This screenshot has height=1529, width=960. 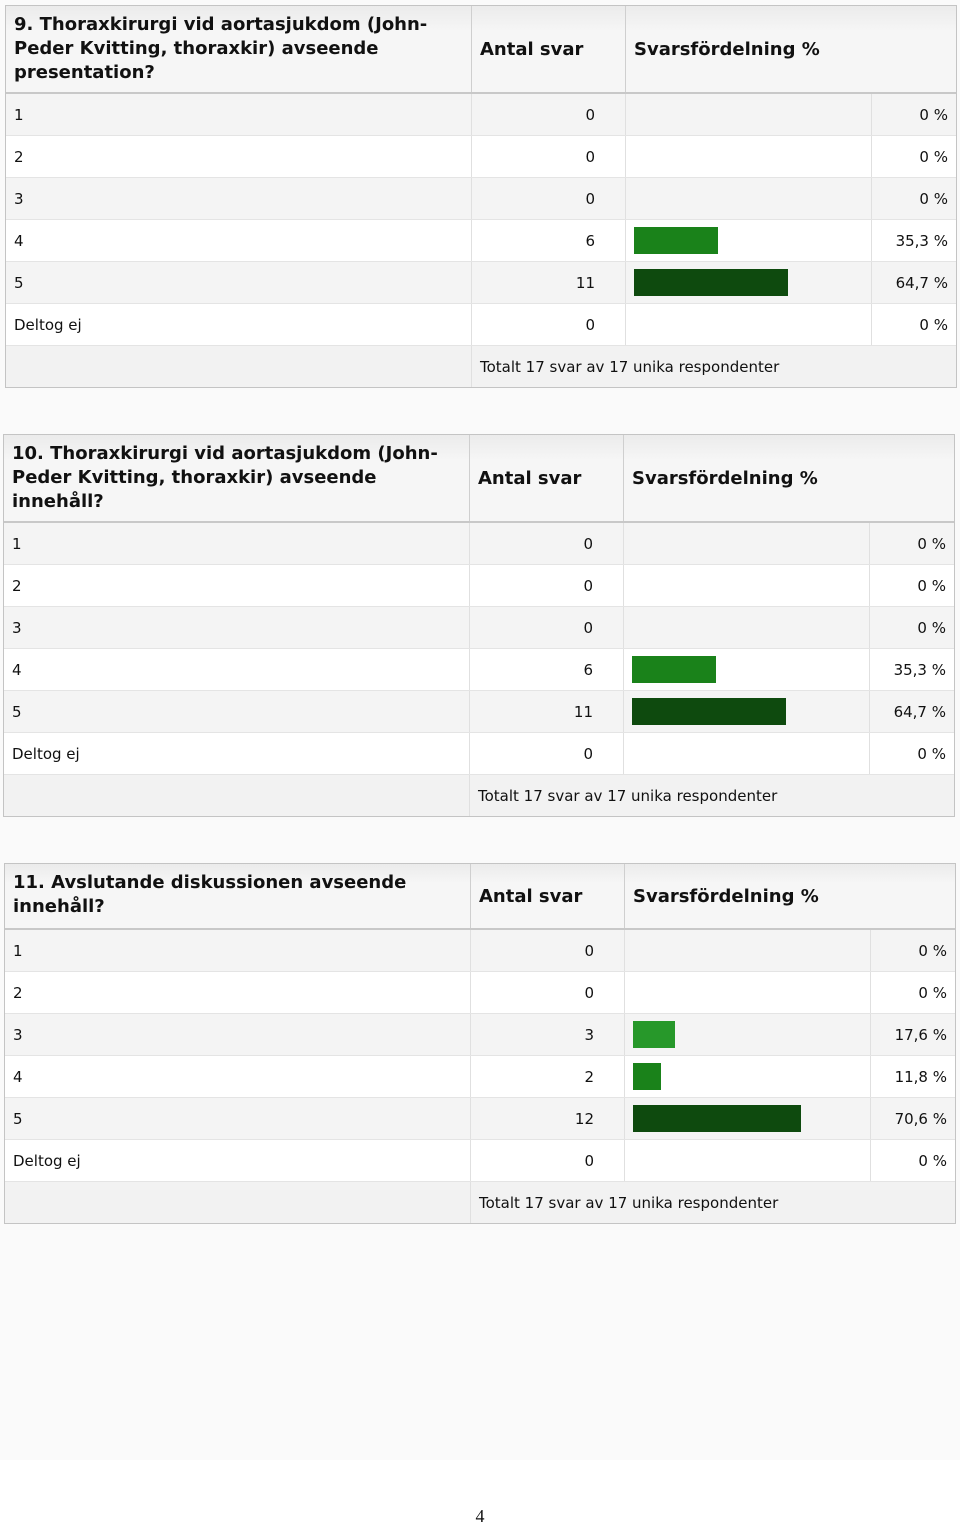 I want to click on table-row: 3 3 17,6 %, so click(x=480, y=1035).